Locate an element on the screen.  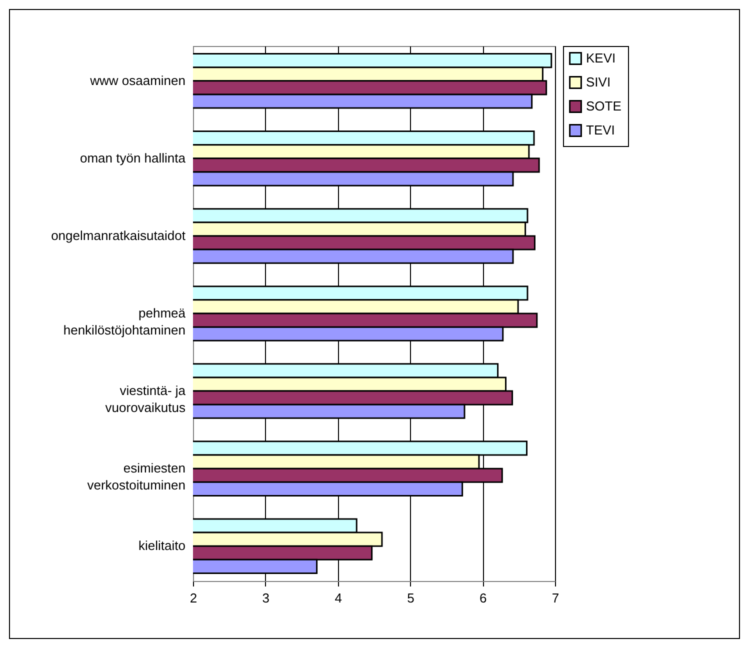
x-tick-label: 5 is located at coordinates (410, 598).